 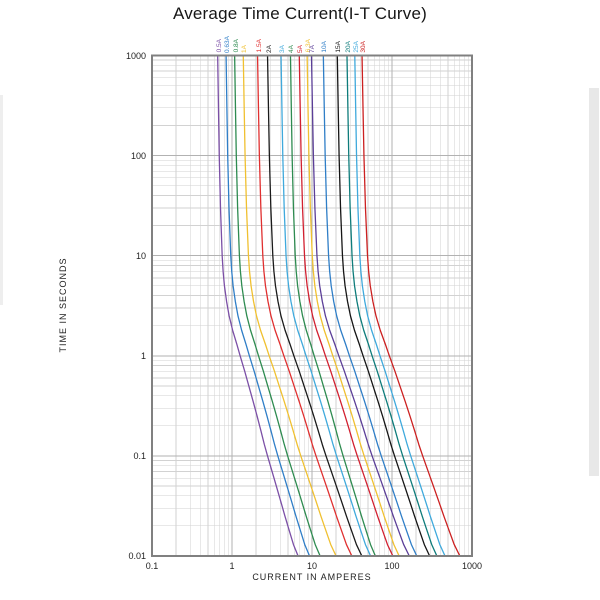 What do you see at coordinates (472, 566) in the screenshot?
I see `x-tick-1000: 1000` at bounding box center [472, 566].